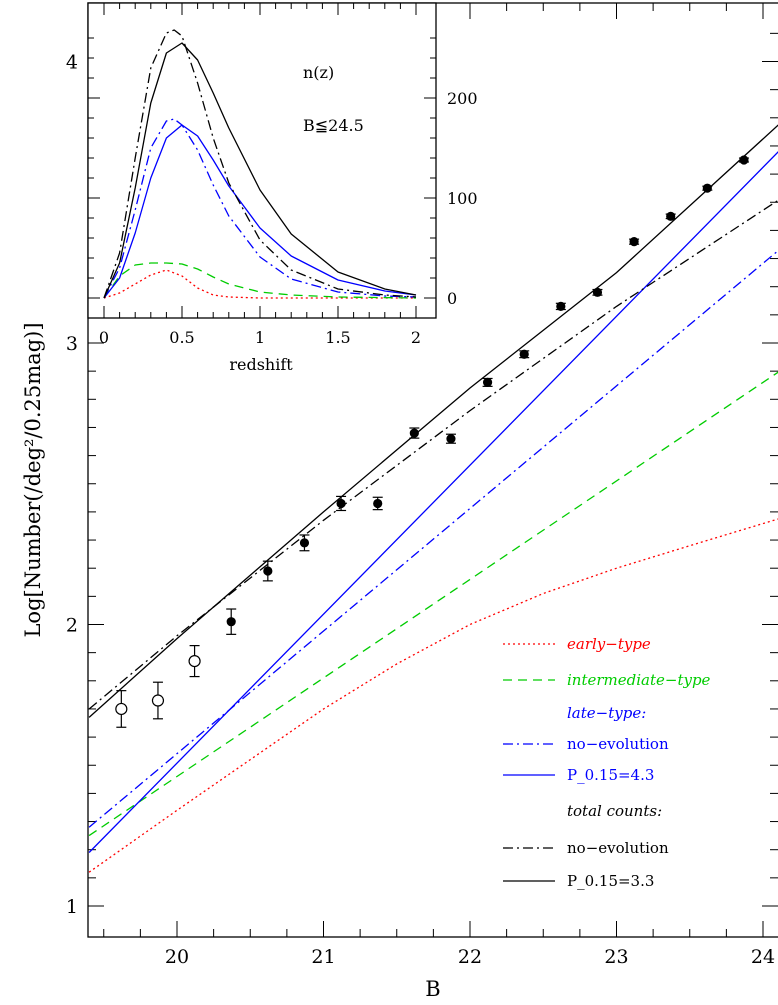 This screenshot has height=1005, width=778. Describe the element at coordinates (318, 72) in the screenshot. I see `inset-title: n(z)` at that location.